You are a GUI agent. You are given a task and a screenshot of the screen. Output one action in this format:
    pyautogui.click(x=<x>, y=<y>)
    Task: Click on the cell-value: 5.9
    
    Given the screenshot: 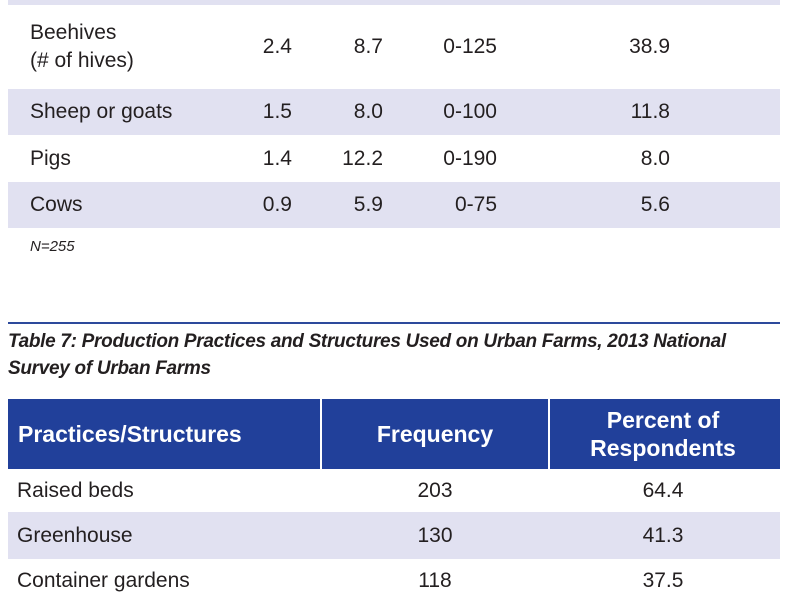 What is the action you would take?
    pyautogui.click(x=368, y=204)
    